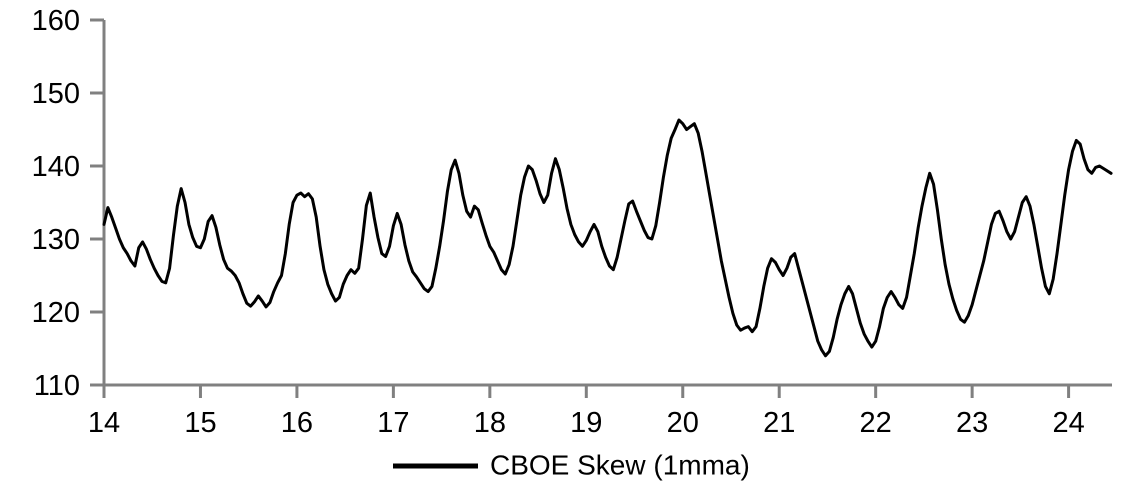 Image resolution: width=1140 pixels, height=492 pixels. Describe the element at coordinates (104, 423) in the screenshot. I see `x-tick-label: 14` at that location.